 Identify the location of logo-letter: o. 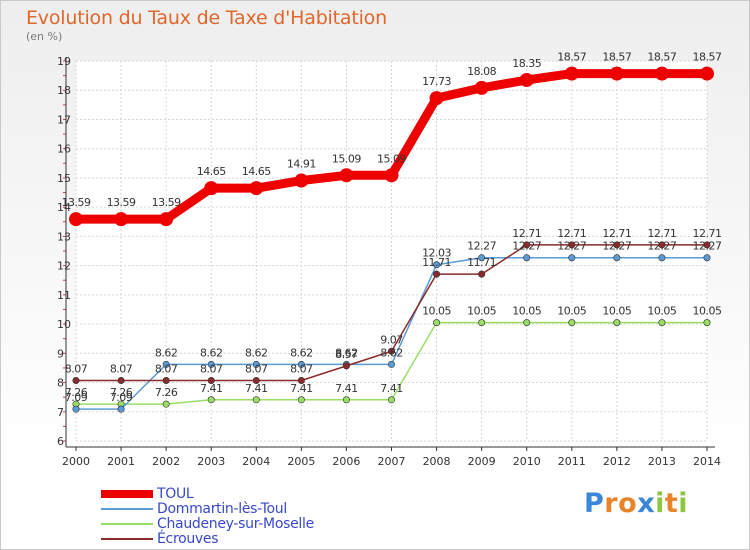
(628, 503).